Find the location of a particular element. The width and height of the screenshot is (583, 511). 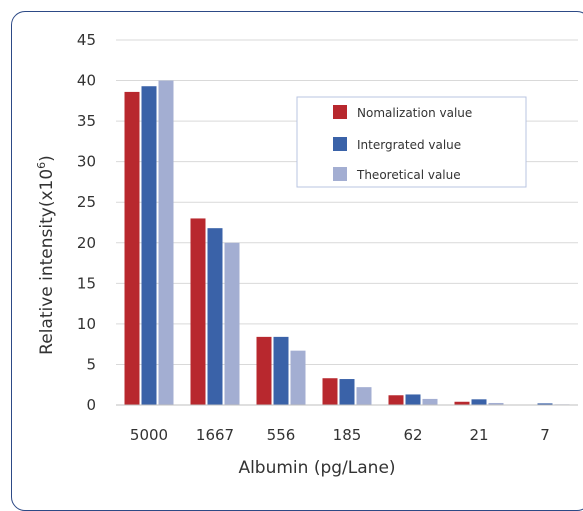

x-tick-label: 556 is located at coordinates (281, 435).